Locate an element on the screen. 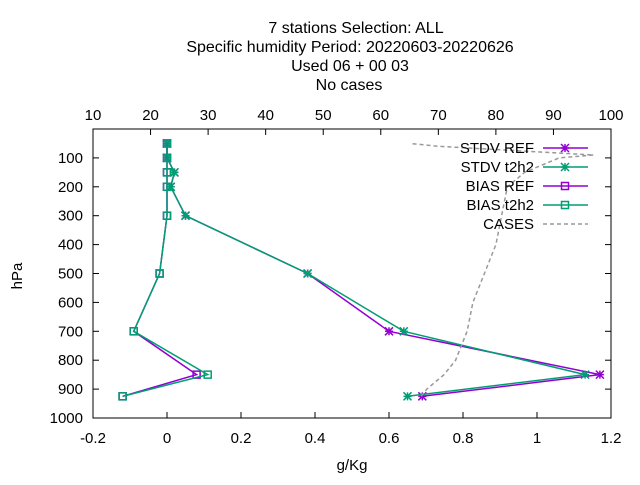  x2-tick-label: 40 is located at coordinates (265, 115).